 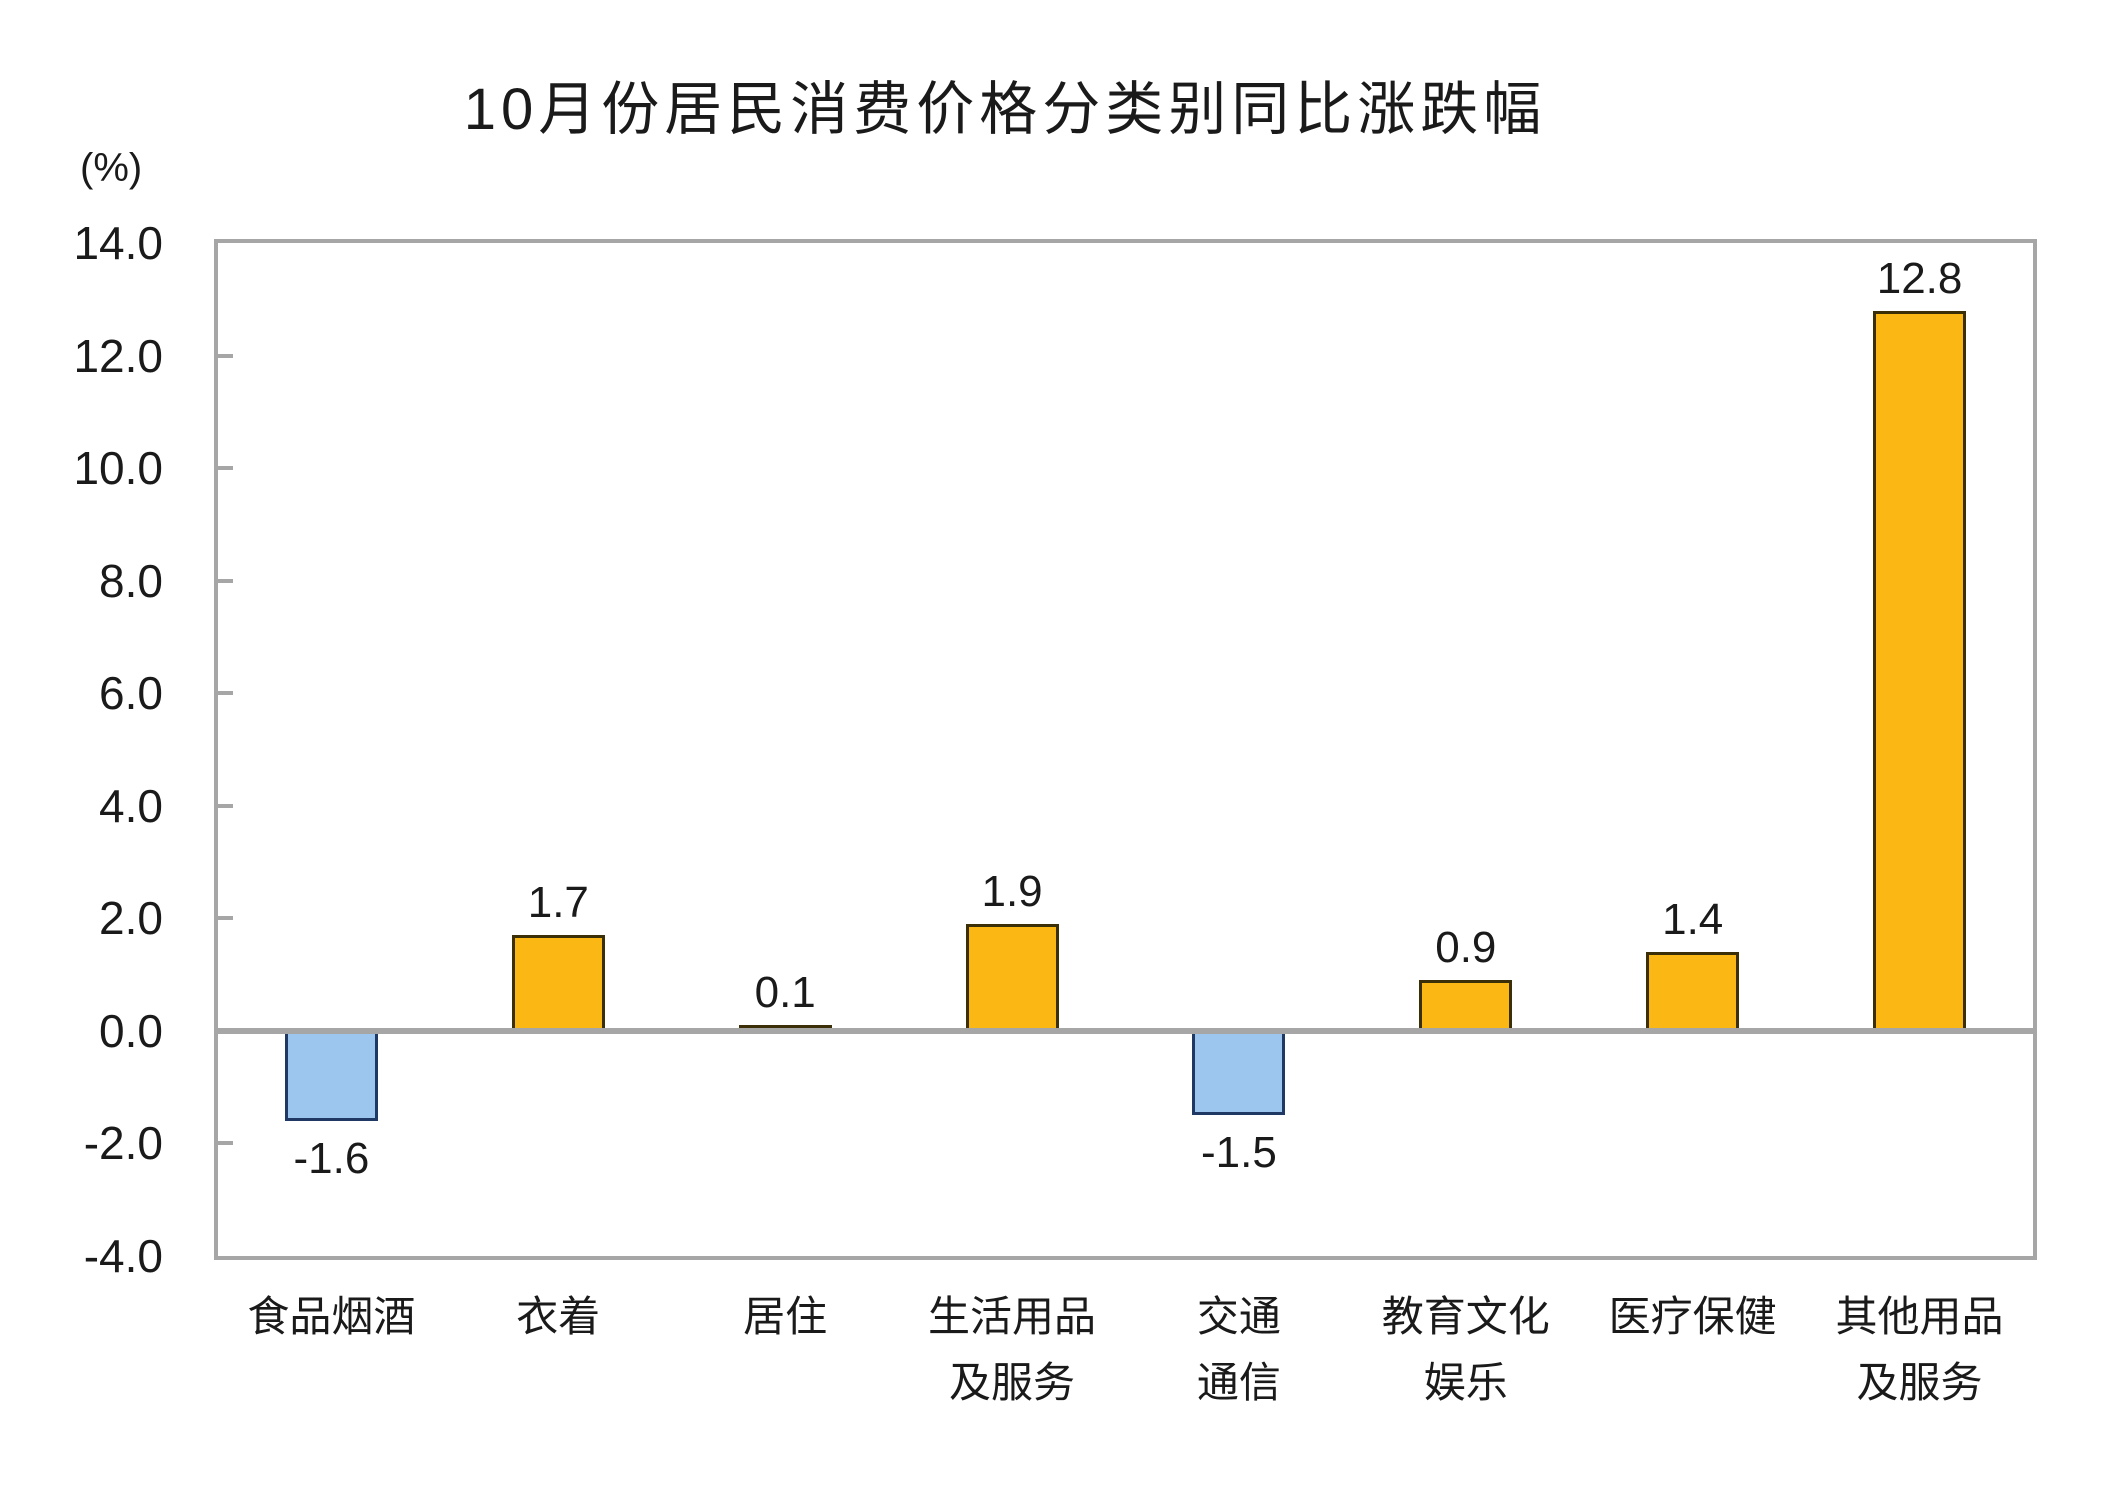 I want to click on y-axis-tick-label: 2.0, so click(x=131, y=918).